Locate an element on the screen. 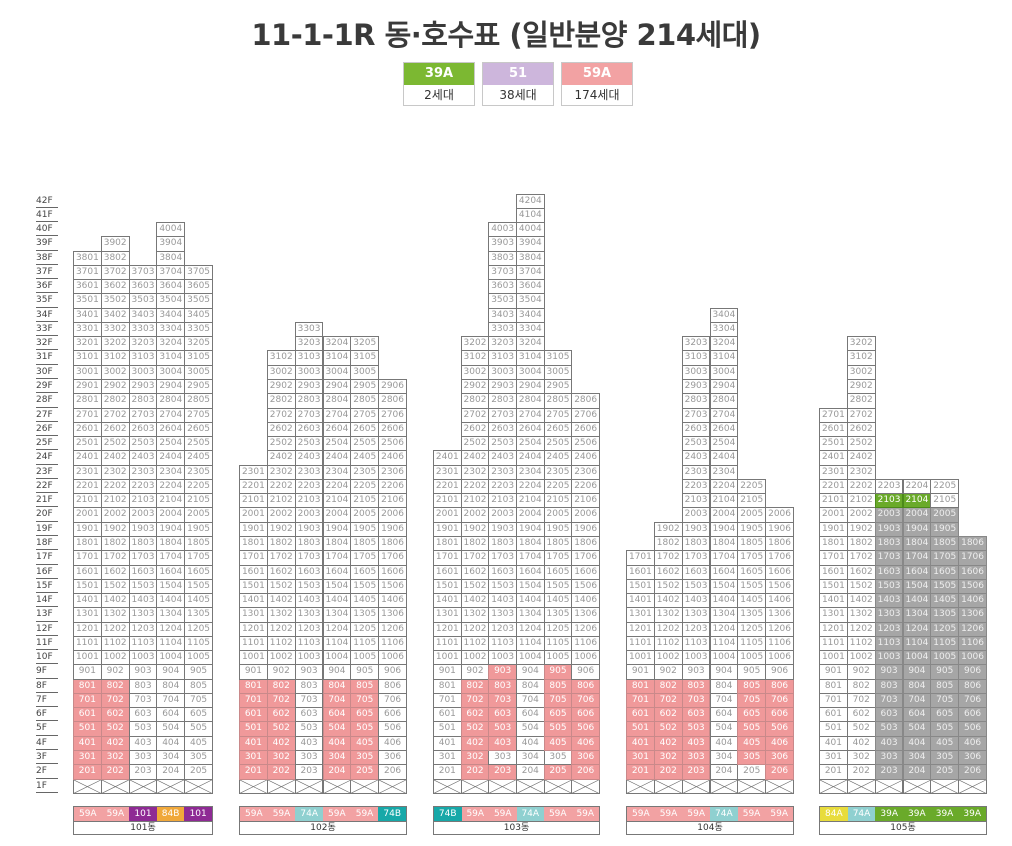  unit-cell: 2106 is located at coordinates (585, 501).